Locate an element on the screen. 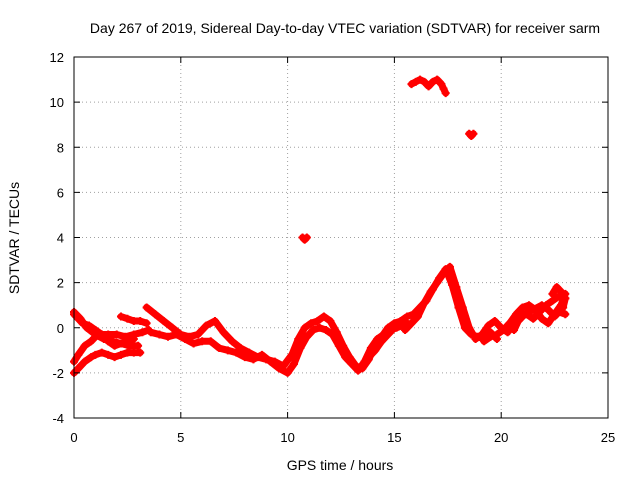 The height and width of the screenshot is (480, 640). y-tick-label: 2 is located at coordinates (60, 283).